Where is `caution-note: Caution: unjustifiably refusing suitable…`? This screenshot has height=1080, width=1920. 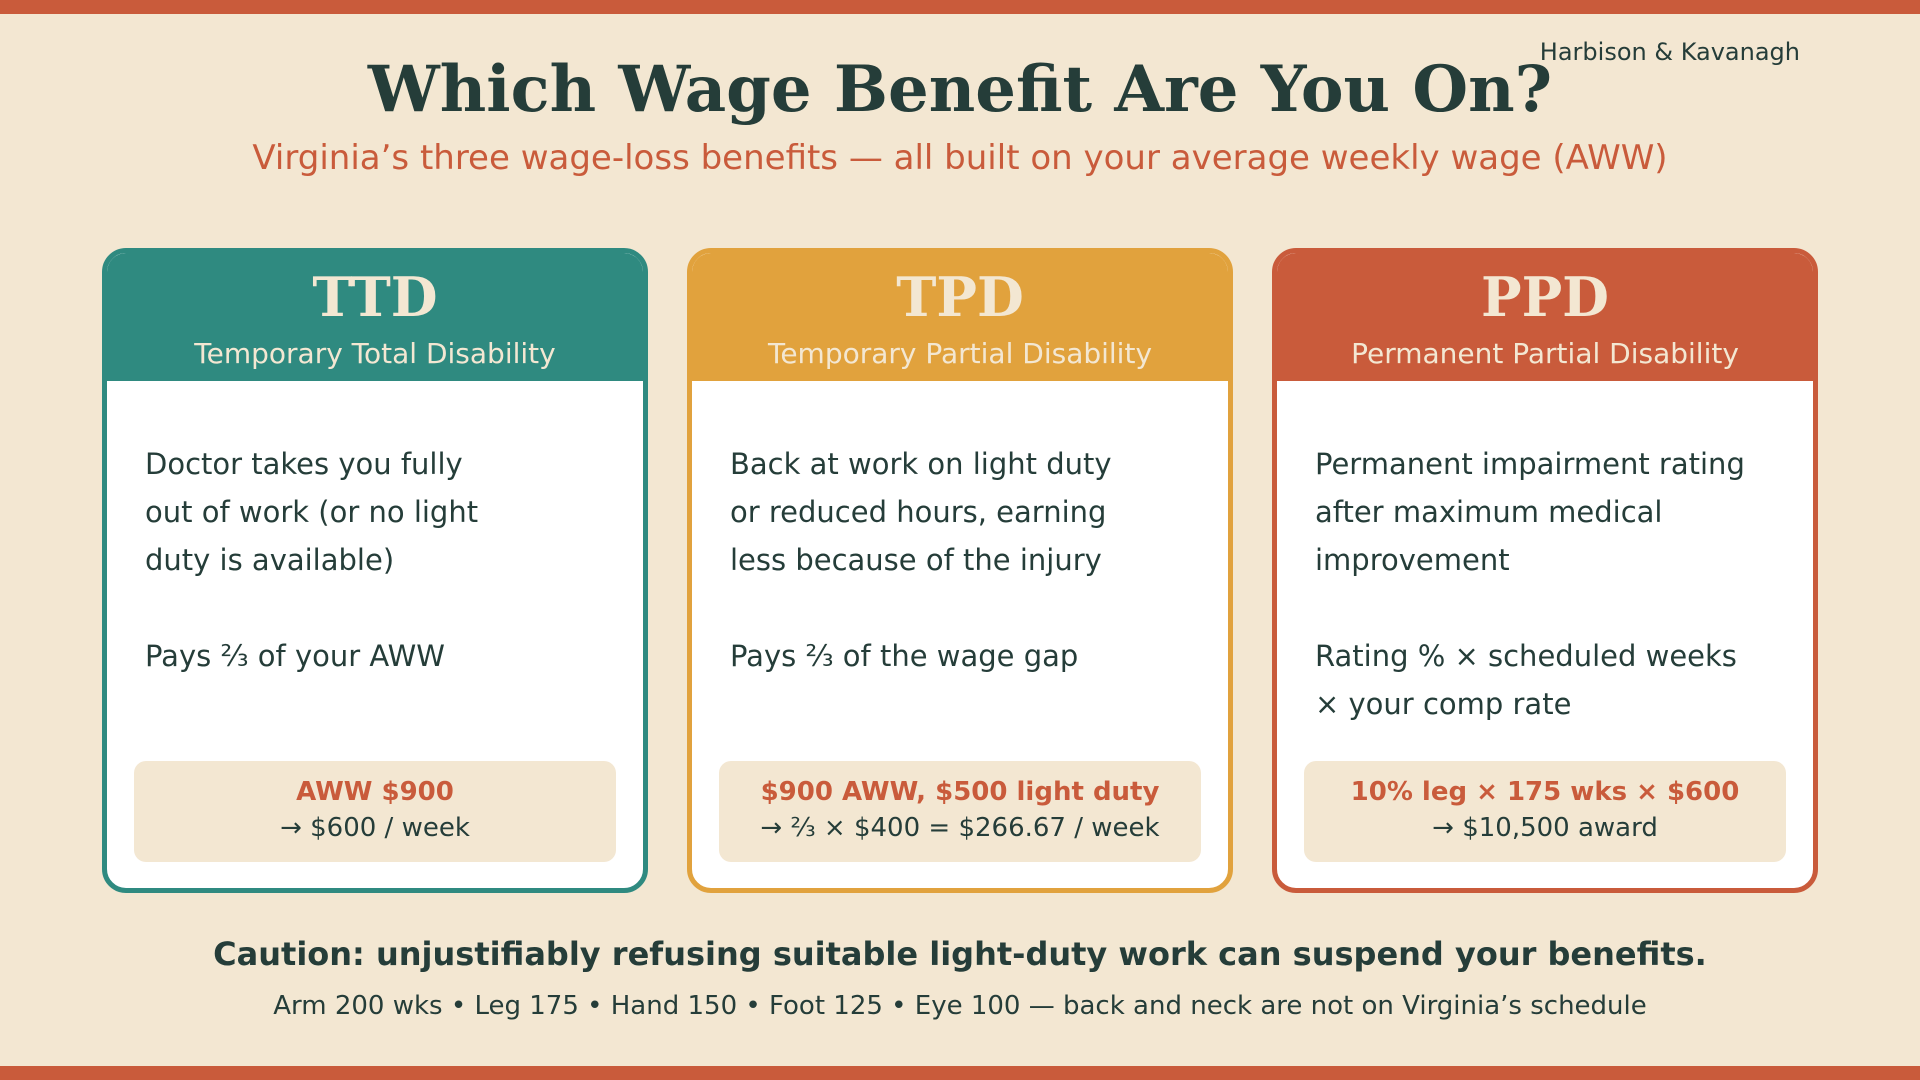 caution-note: Caution: unjustifiably refusing suitable… is located at coordinates (960, 954).